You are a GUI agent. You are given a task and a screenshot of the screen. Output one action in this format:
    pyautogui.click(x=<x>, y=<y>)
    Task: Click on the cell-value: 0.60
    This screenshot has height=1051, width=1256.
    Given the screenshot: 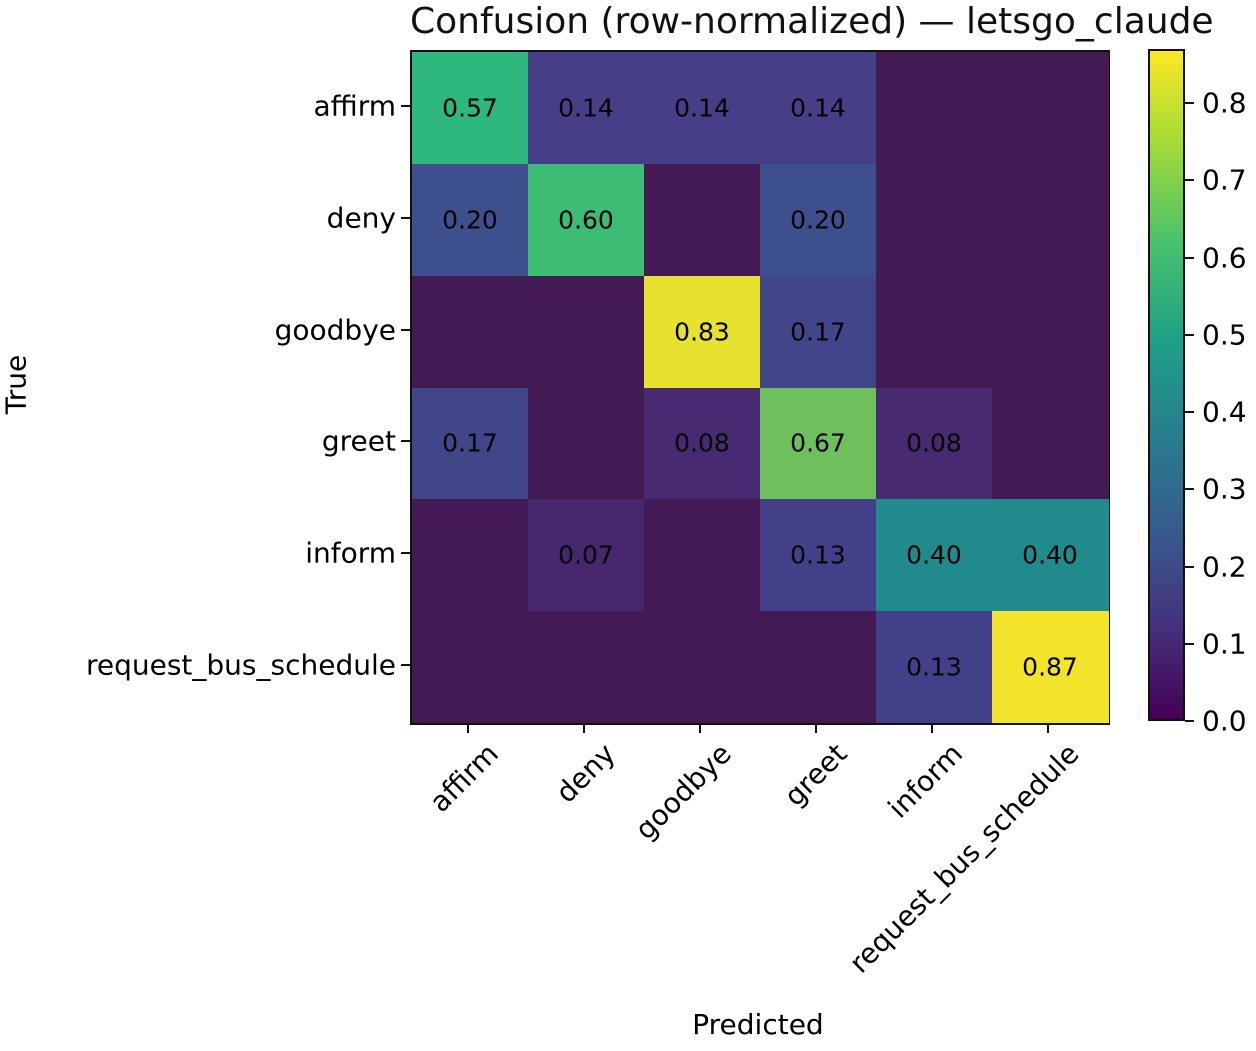 What is the action you would take?
    pyautogui.click(x=586, y=220)
    